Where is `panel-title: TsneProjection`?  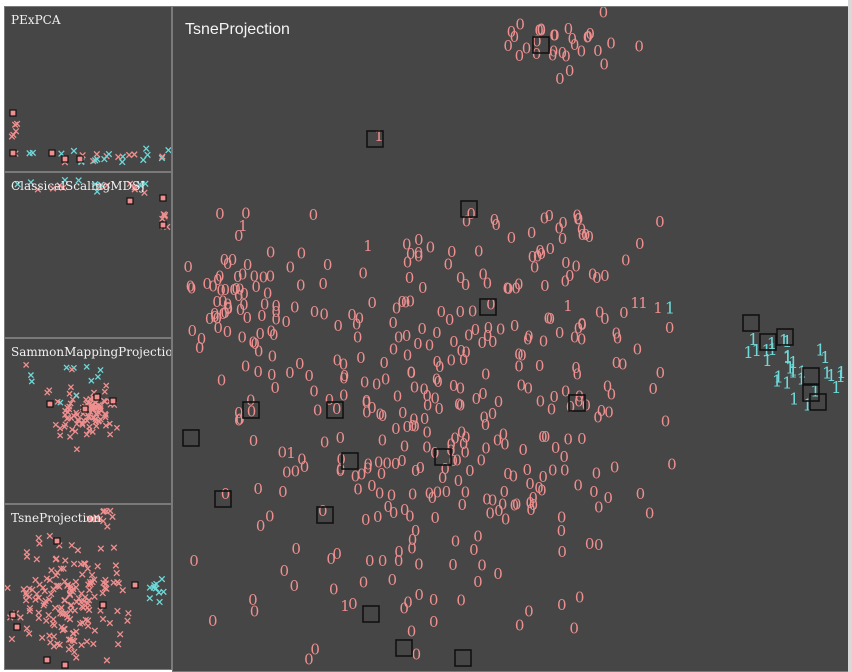
panel-title: TsneProjection is located at coordinates (237, 29).